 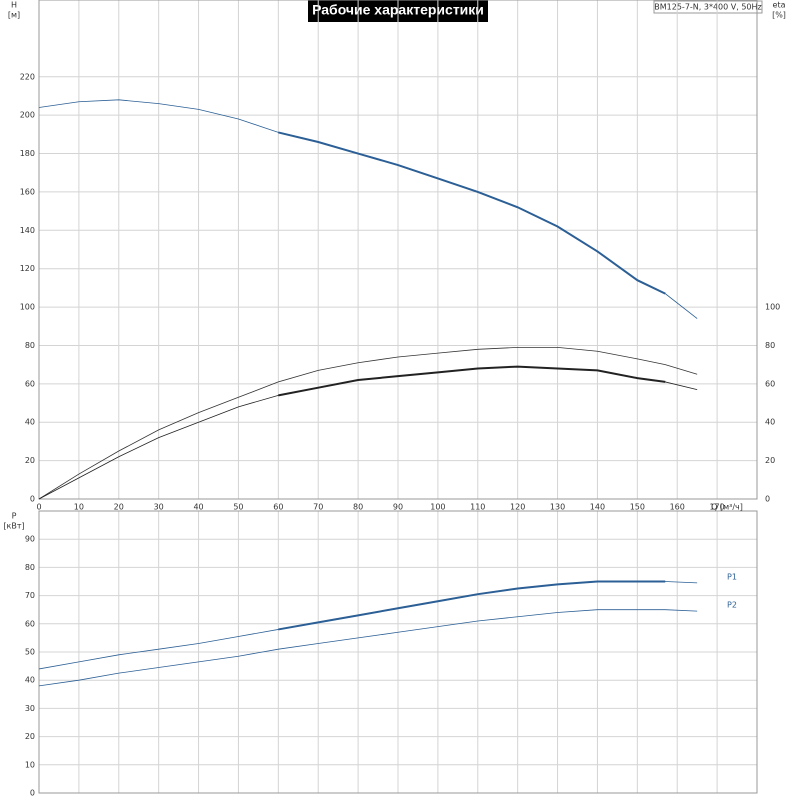 What do you see at coordinates (398, 507) in the screenshot?
I see `x-tick-label: 90` at bounding box center [398, 507].